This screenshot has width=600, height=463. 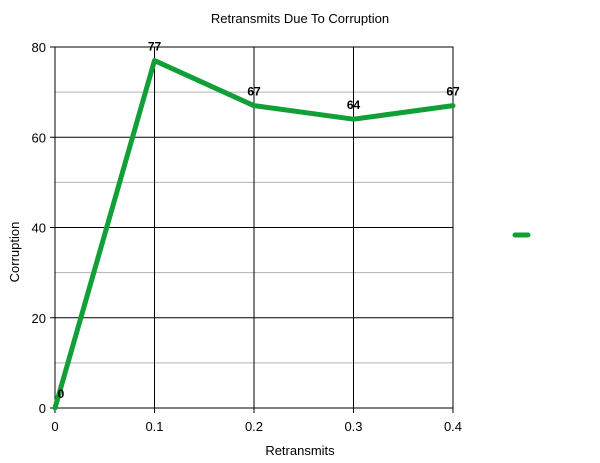 What do you see at coordinates (353, 426) in the screenshot?
I see `x-tick-label: 0.3` at bounding box center [353, 426].